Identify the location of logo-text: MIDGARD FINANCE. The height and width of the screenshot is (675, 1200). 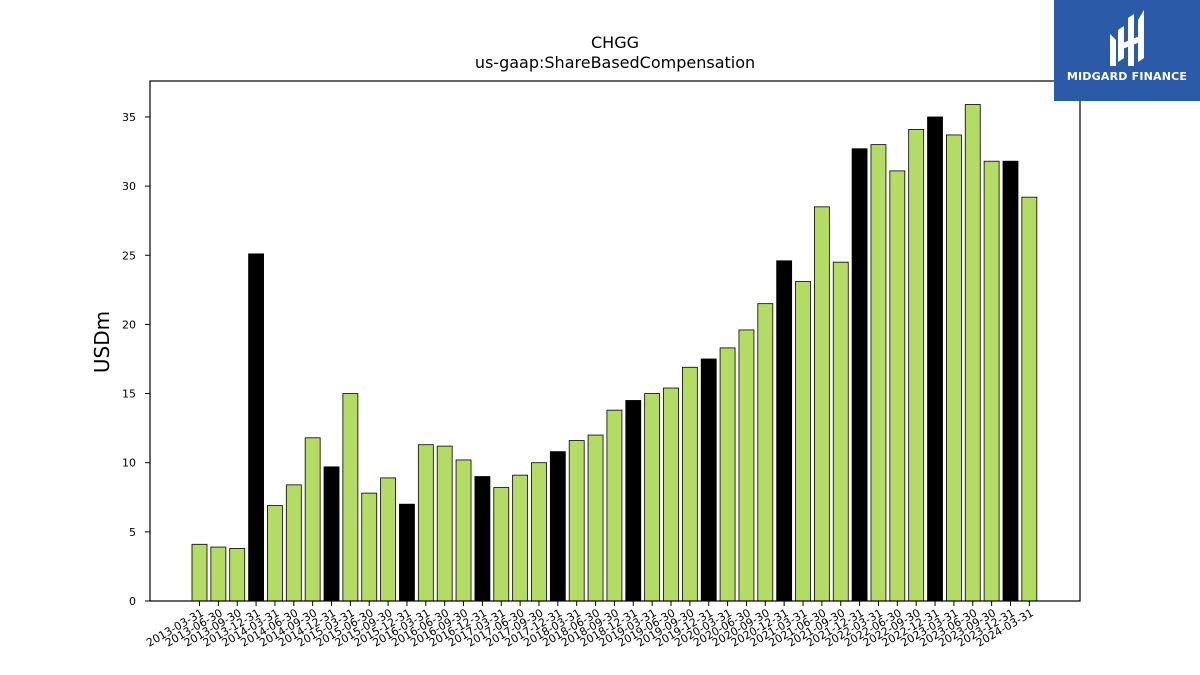
(1127, 76).